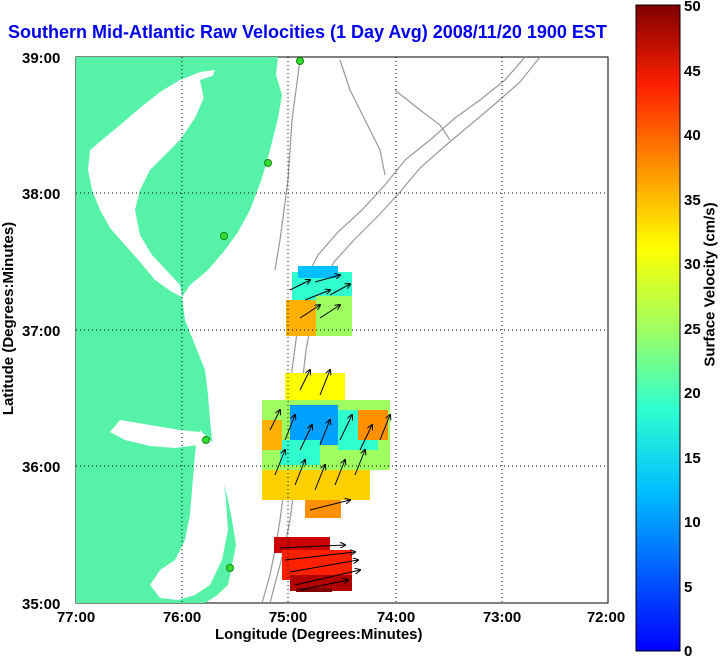 This screenshot has width=724, height=659. What do you see at coordinates (341, 617) in the screenshot?
I see `x-ticks: 77:00 76:00 75:00 74:00 73:00 72:00` at bounding box center [341, 617].